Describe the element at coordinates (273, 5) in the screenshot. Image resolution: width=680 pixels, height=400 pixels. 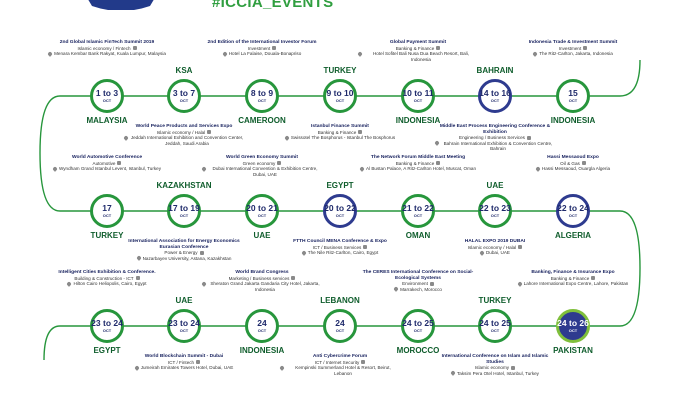
I see `hashtag-title: #ICCIA_EVENTS` at that location.